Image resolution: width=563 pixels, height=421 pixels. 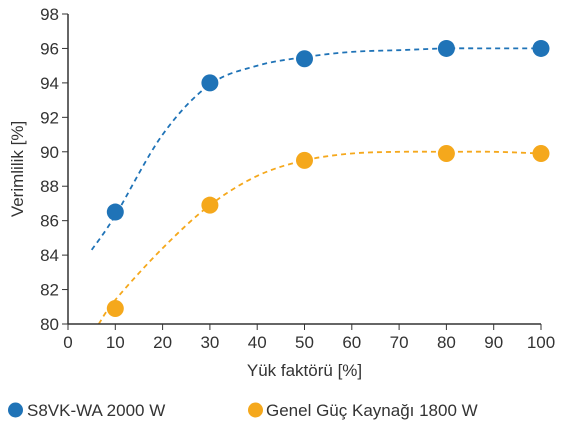 What do you see at coordinates (67, 342) in the screenshot?
I see `x-tick-label: 0` at bounding box center [67, 342].